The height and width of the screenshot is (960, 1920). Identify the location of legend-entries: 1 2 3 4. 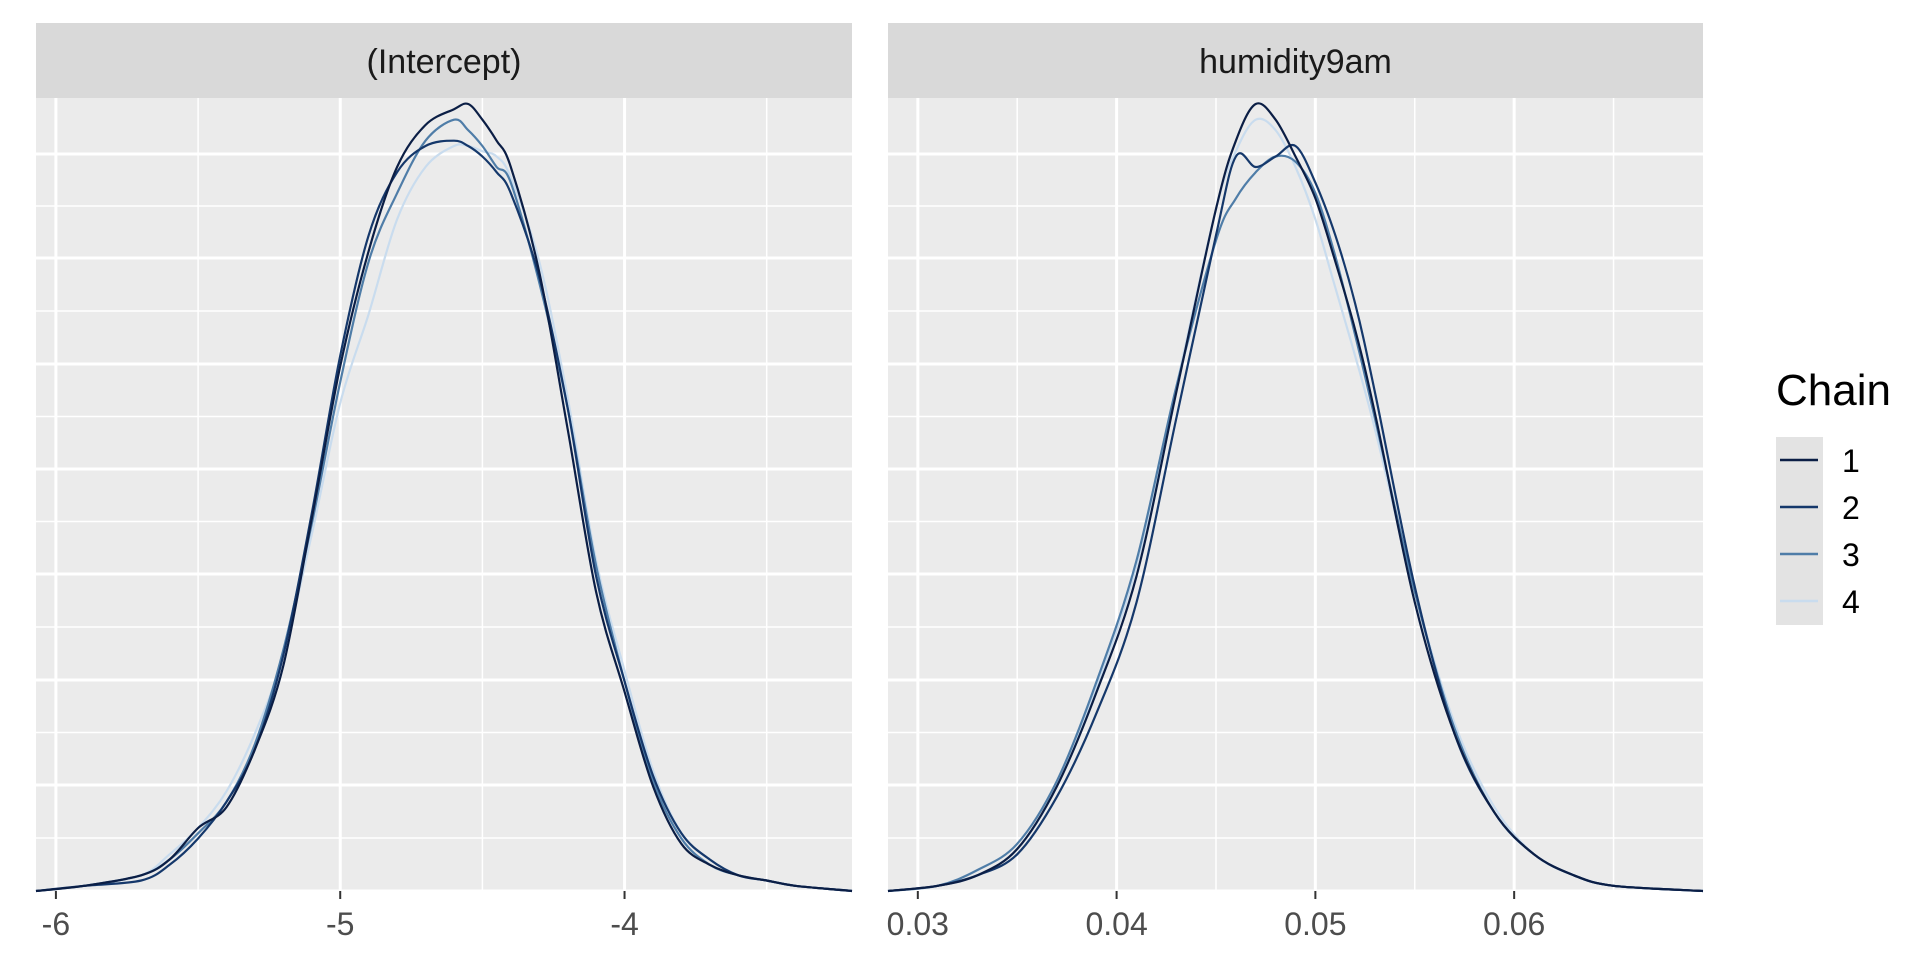
(1820, 531).